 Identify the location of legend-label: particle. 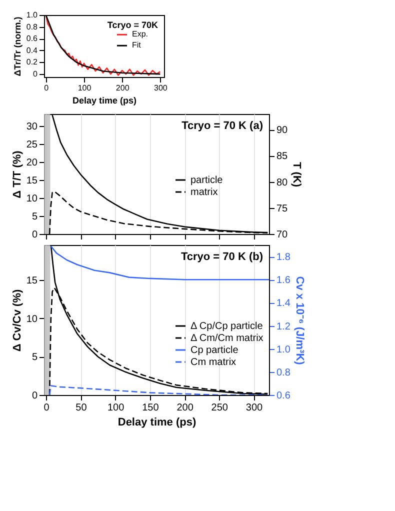
(207, 180).